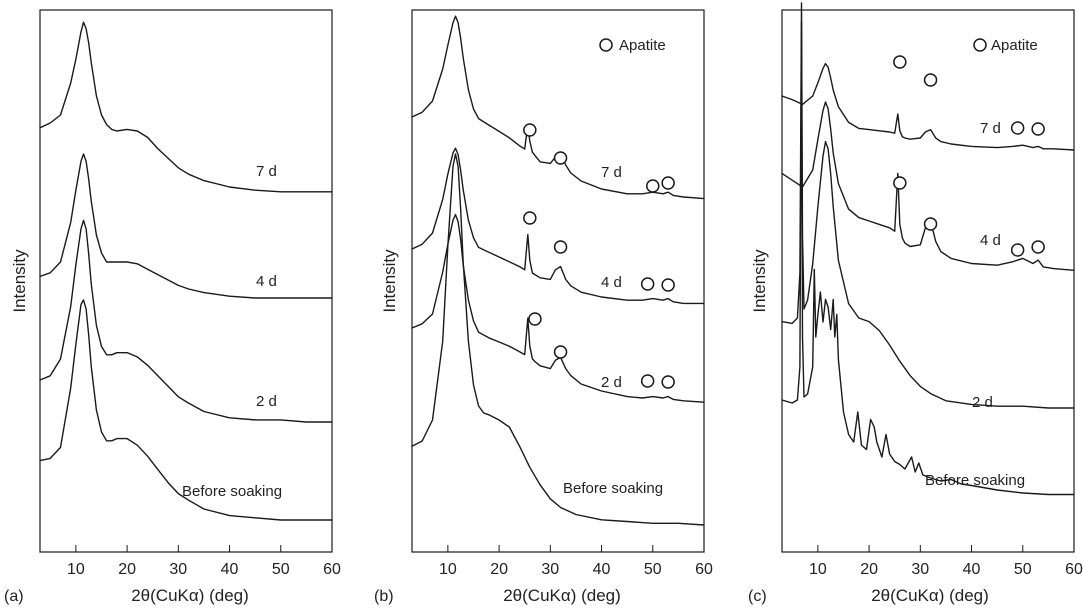 The height and width of the screenshot is (610, 1083). I want to click on panel-b-apatite-markers, so click(599, 256).